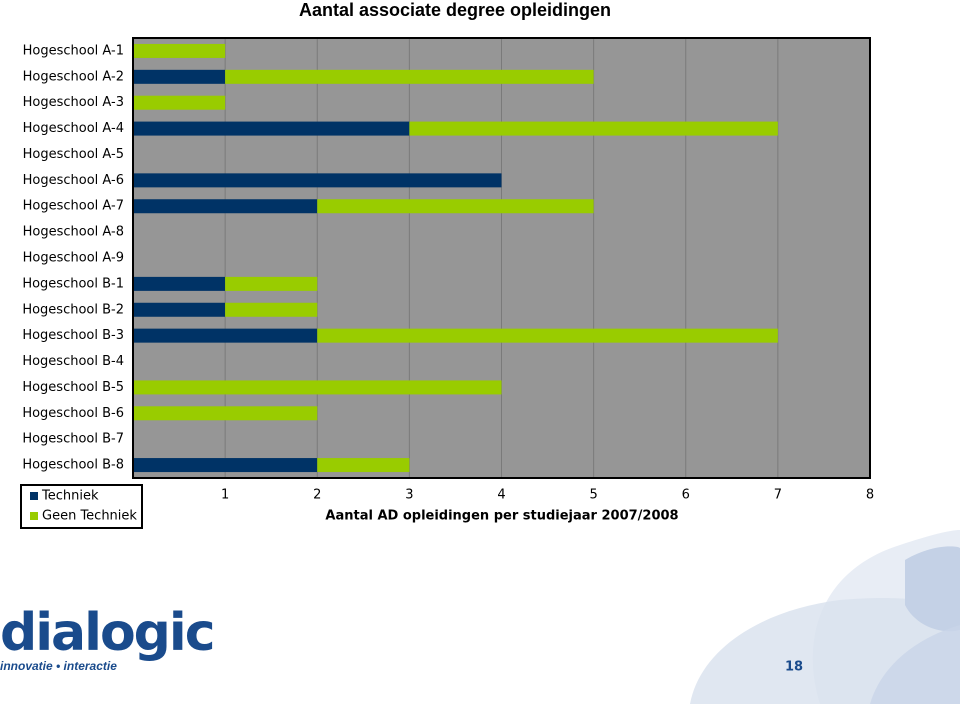 The width and height of the screenshot is (960, 704). What do you see at coordinates (73, 128) in the screenshot?
I see `y-tick-label: Hogeschool A-4` at bounding box center [73, 128].